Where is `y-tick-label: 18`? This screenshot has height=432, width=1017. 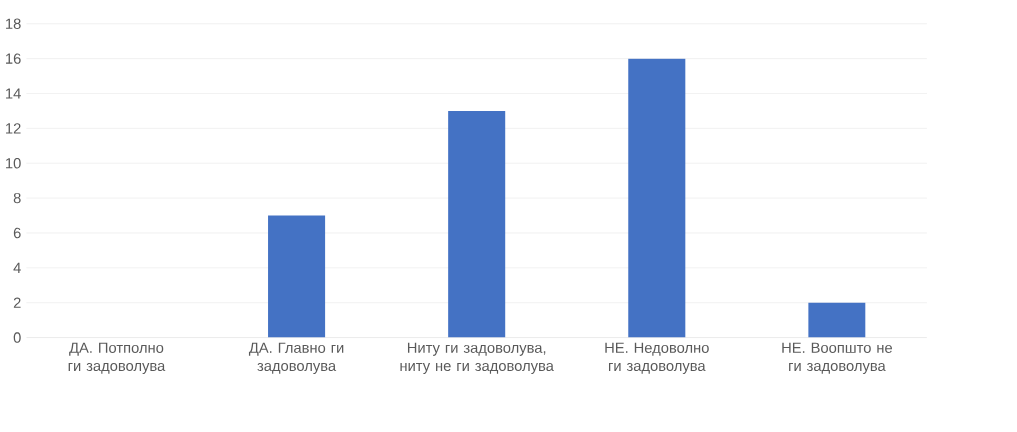
y-tick-label: 18 is located at coordinates (13, 24).